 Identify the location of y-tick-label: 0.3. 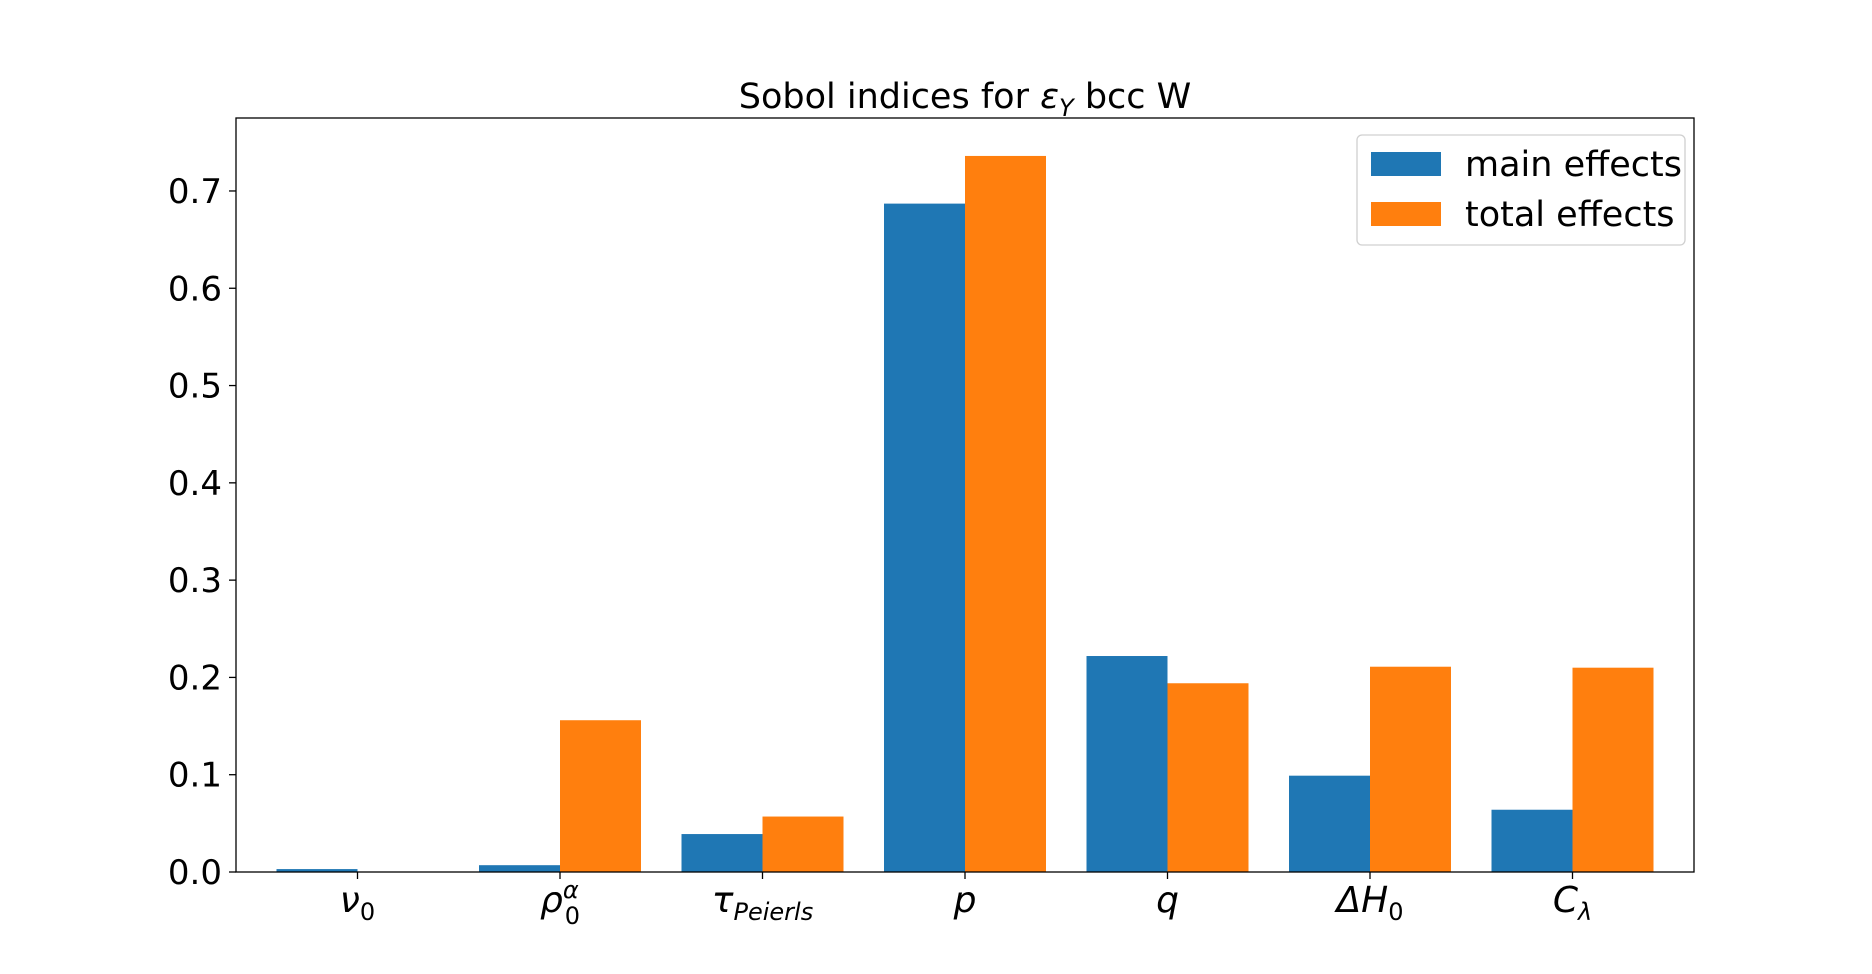
(195, 581).